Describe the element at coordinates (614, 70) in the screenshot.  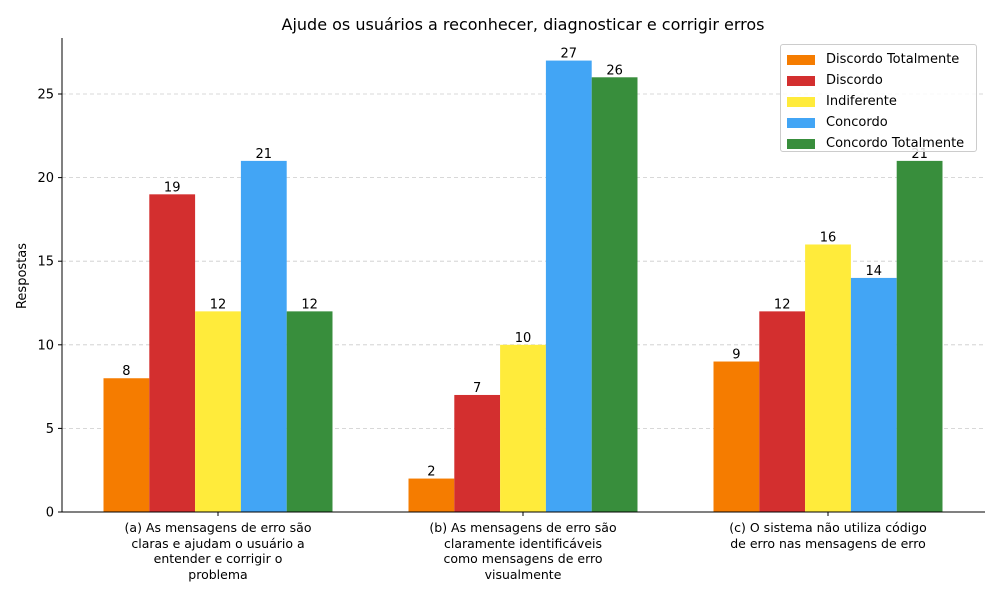
I see `data-label: 26` at that location.